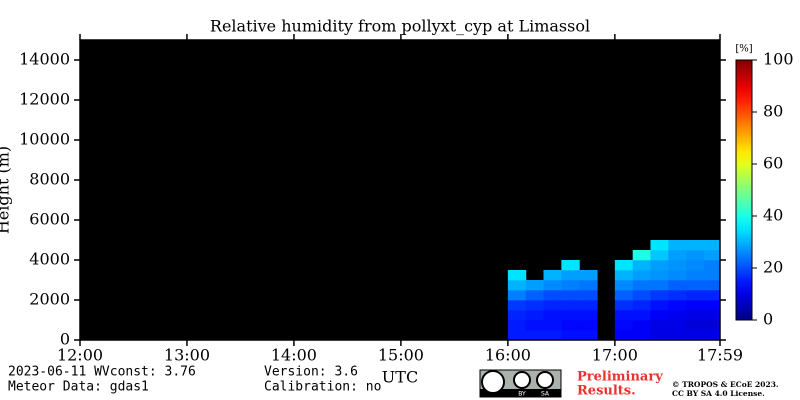 The width and height of the screenshot is (800, 400). Describe the element at coordinates (720, 355) in the screenshot. I see `x-tick-label: 17:59` at that location.